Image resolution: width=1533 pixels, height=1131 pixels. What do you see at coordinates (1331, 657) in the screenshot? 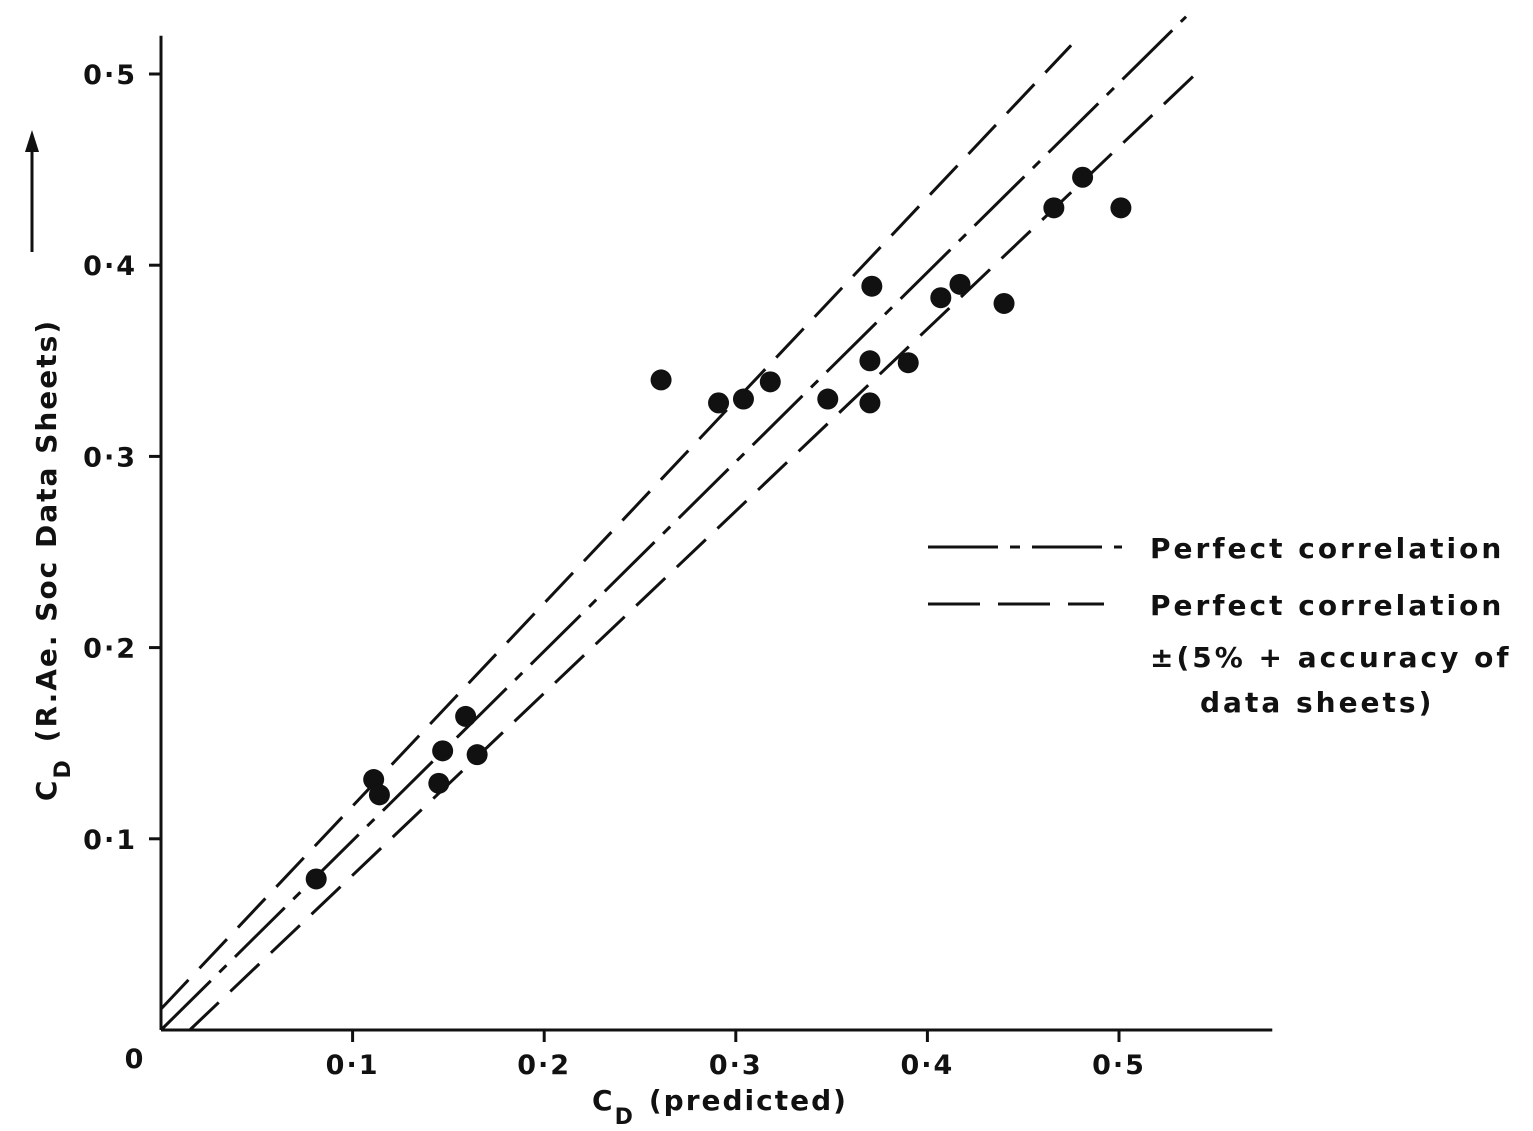
I see `legend-label-tolerance-line-2: ±(5% + accuracy of` at bounding box center [1331, 657].